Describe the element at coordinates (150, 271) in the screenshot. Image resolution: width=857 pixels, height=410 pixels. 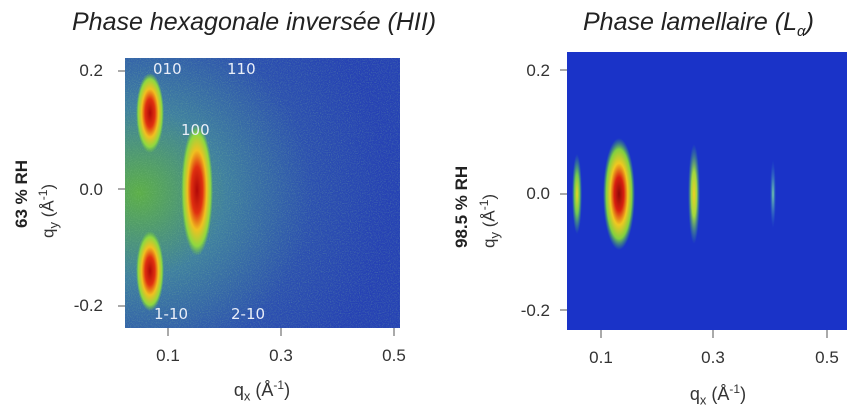
I see `peak-1-10-spot` at that location.